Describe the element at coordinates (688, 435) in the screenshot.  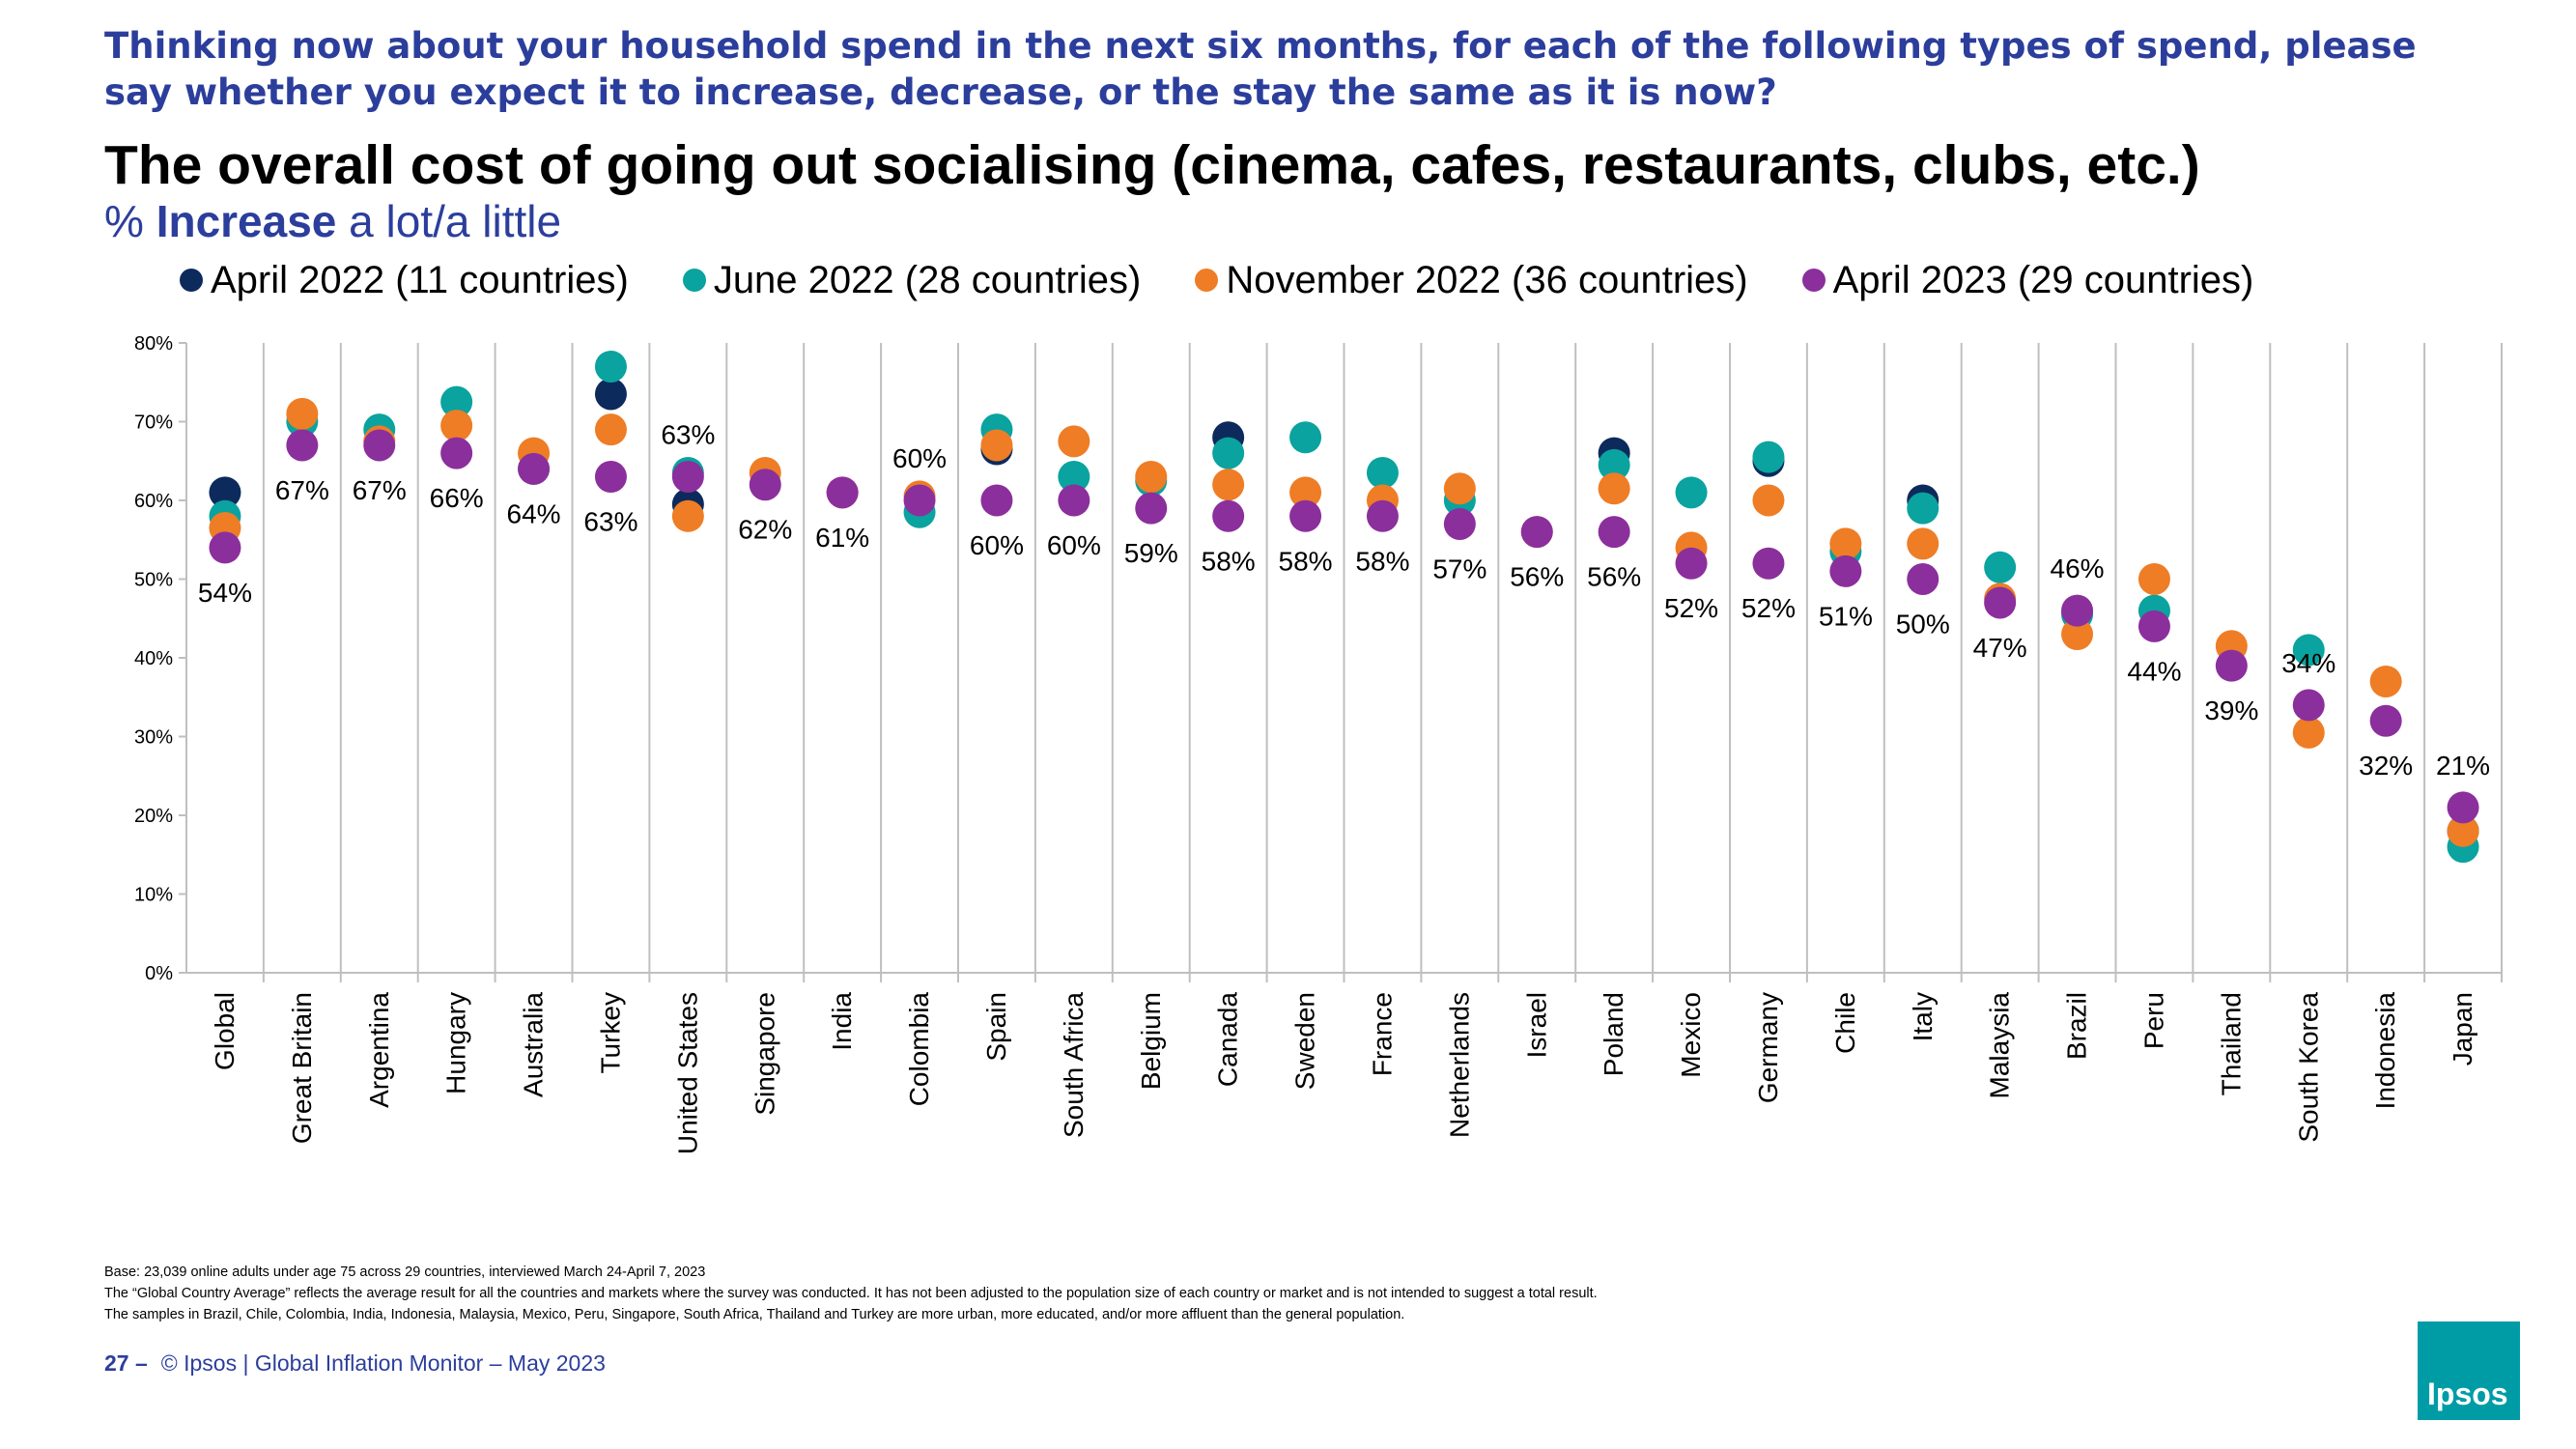
I see `data-label: 63%` at that location.